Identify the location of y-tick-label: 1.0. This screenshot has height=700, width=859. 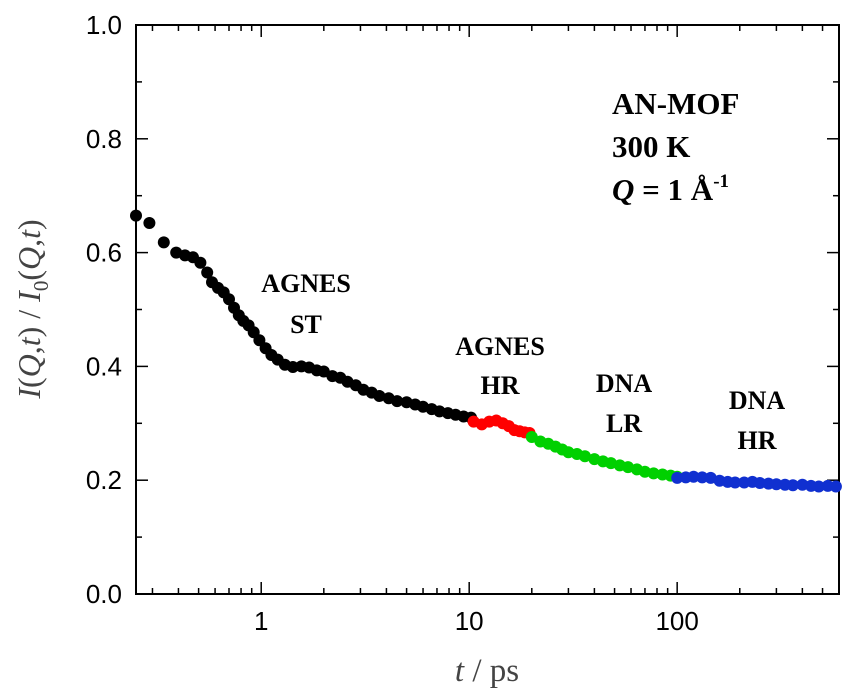
(104, 25).